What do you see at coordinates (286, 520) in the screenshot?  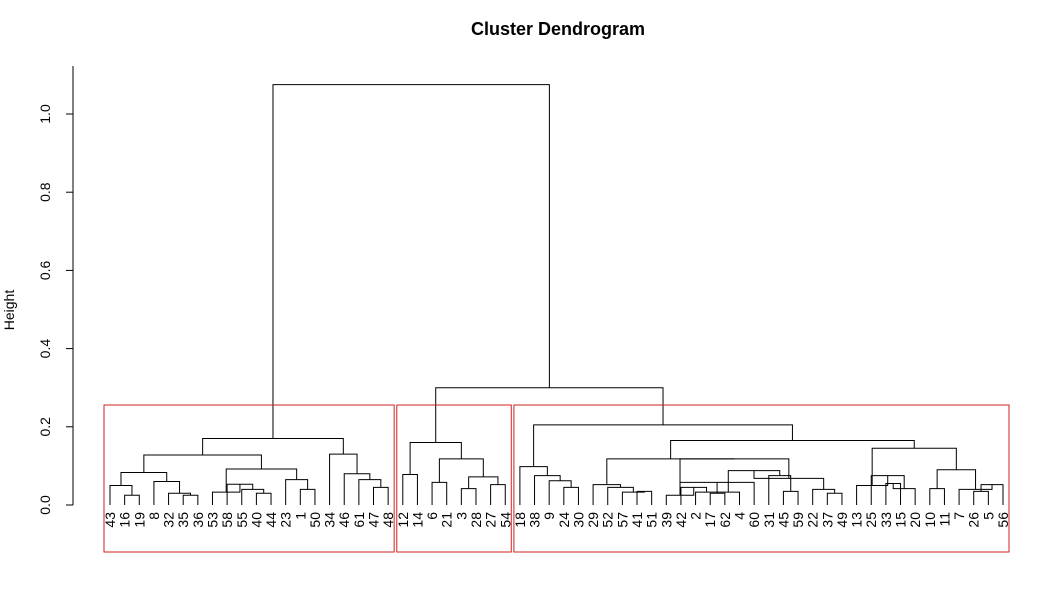 I see `leaf-label: 23` at bounding box center [286, 520].